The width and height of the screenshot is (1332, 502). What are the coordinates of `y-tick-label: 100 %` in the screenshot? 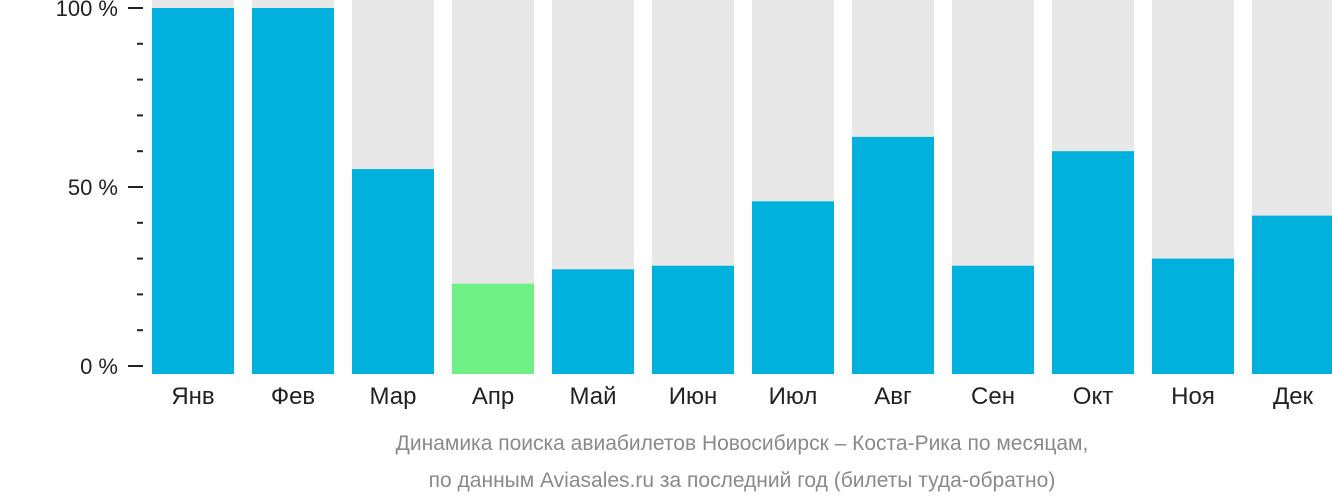 It's located at (87, 10).